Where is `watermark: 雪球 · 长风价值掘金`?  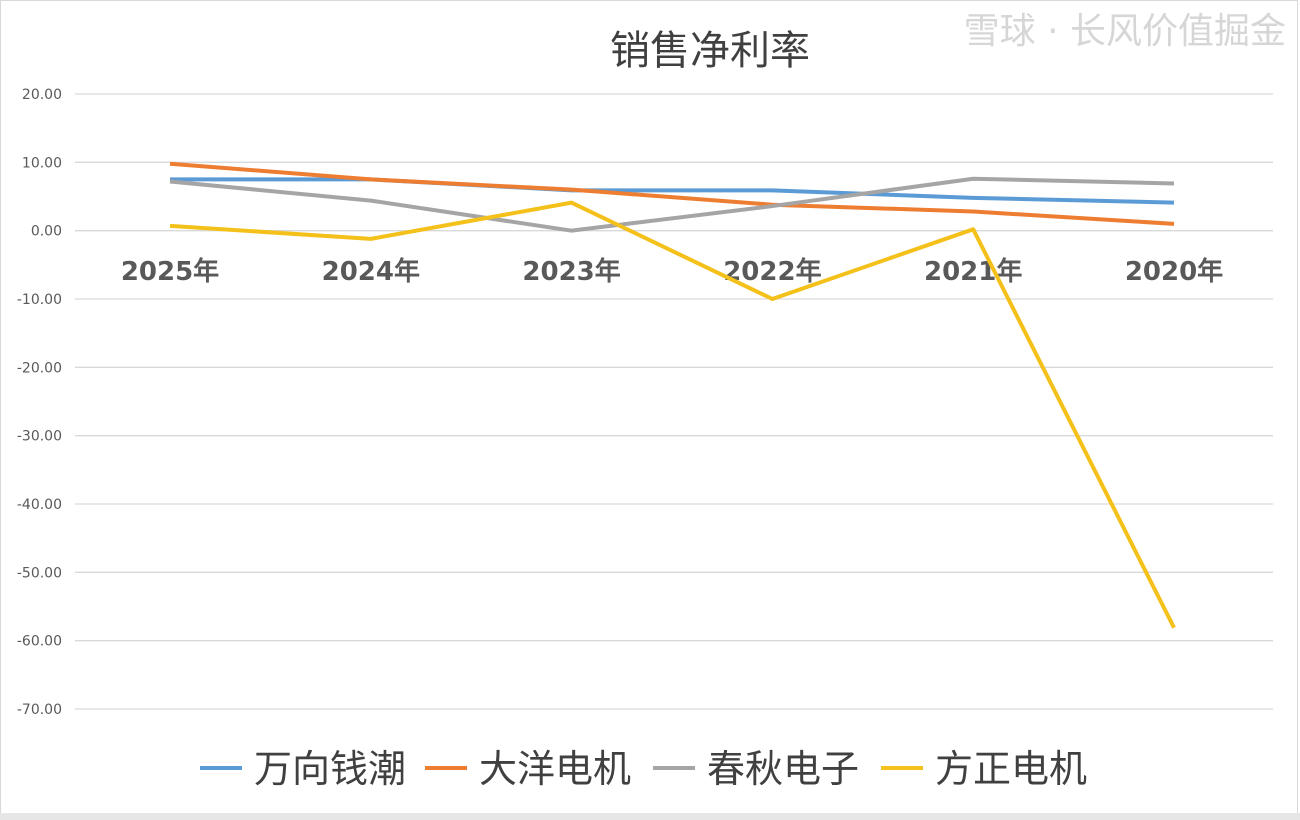
watermark: 雪球 · 长风价值掘金 is located at coordinates (1124, 31).